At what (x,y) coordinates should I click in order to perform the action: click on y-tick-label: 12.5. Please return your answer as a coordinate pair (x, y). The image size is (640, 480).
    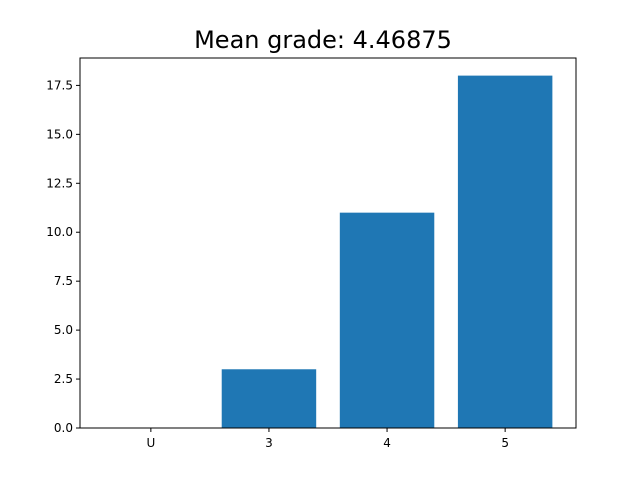
    Looking at the image, I should click on (59, 183).